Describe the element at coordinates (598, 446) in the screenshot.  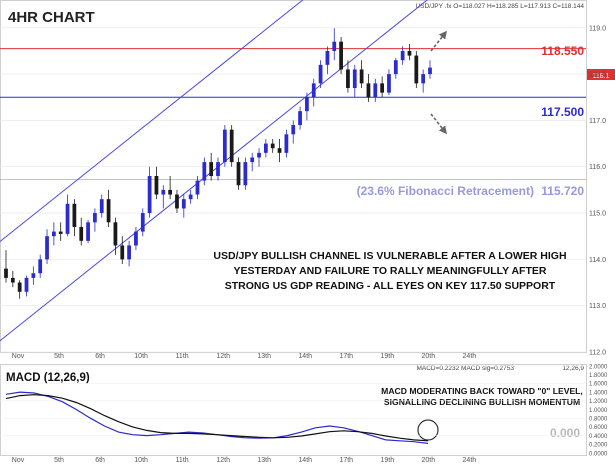
I see `macd-y-tick-label: 0.2000` at that location.